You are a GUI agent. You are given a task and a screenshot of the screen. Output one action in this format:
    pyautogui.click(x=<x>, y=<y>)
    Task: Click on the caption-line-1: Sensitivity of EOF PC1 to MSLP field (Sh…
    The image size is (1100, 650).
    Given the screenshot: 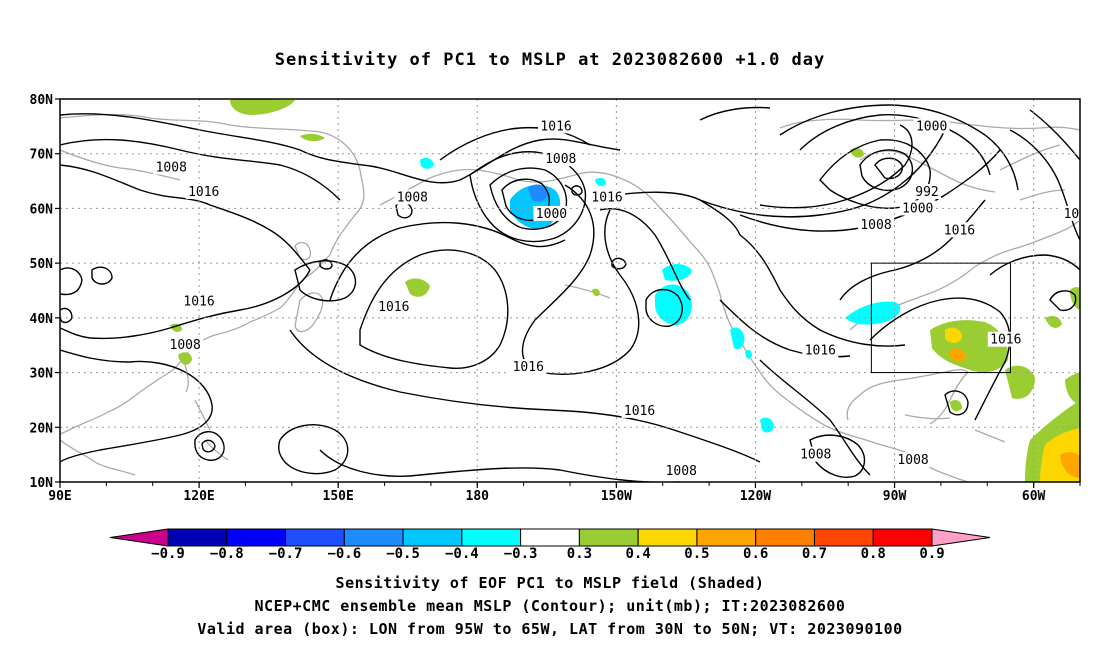 What is the action you would take?
    pyautogui.click(x=550, y=583)
    